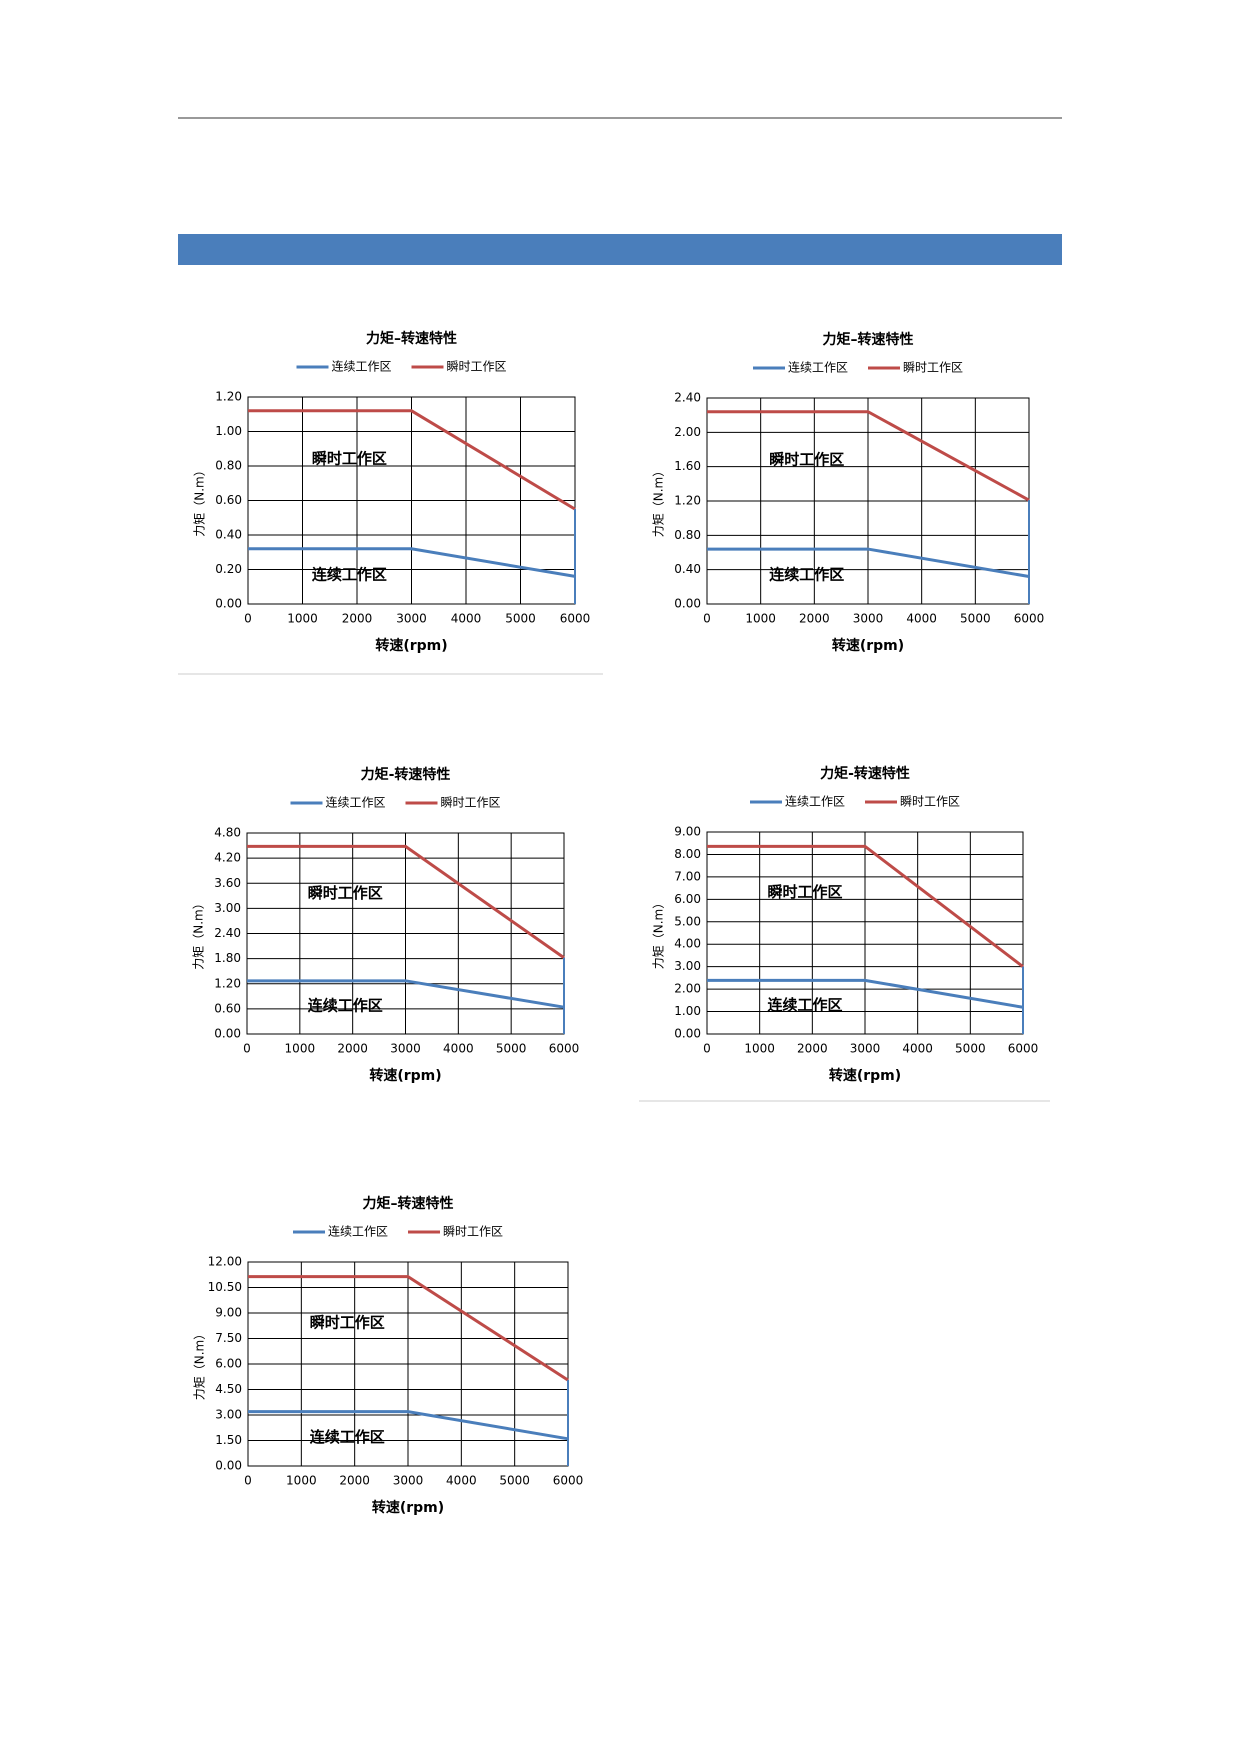 The image size is (1240, 1754). What do you see at coordinates (227, 933) in the screenshot?
I see `y-tick-label: 2.40` at bounding box center [227, 933].